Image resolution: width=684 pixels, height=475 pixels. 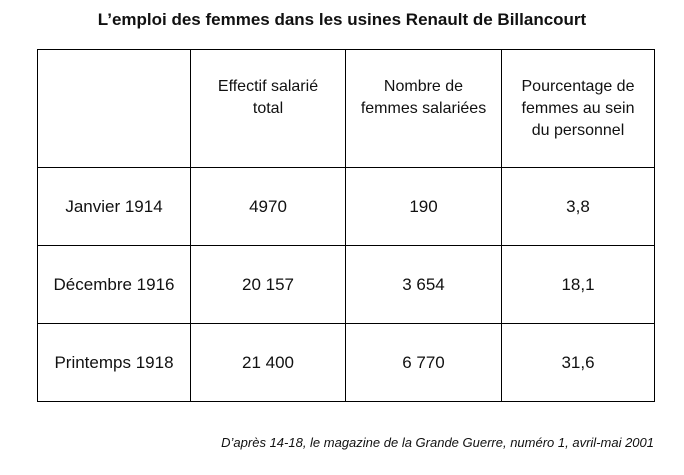 I want to click on header-cell-empty, so click(x=114, y=108).